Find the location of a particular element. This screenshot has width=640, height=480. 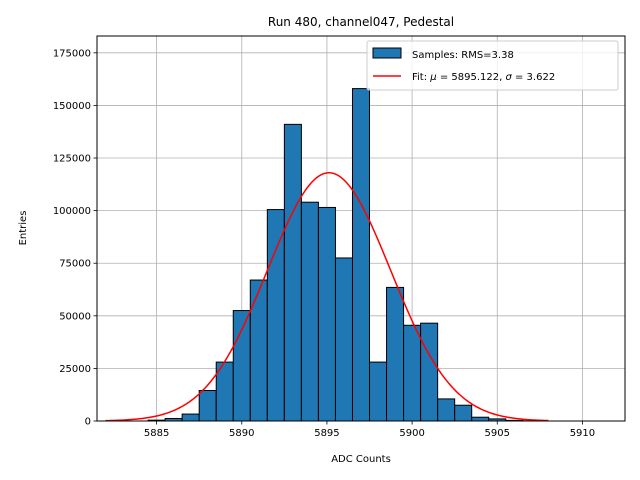

legend-fit-sigma-value: = 3.622 is located at coordinates (533, 77).